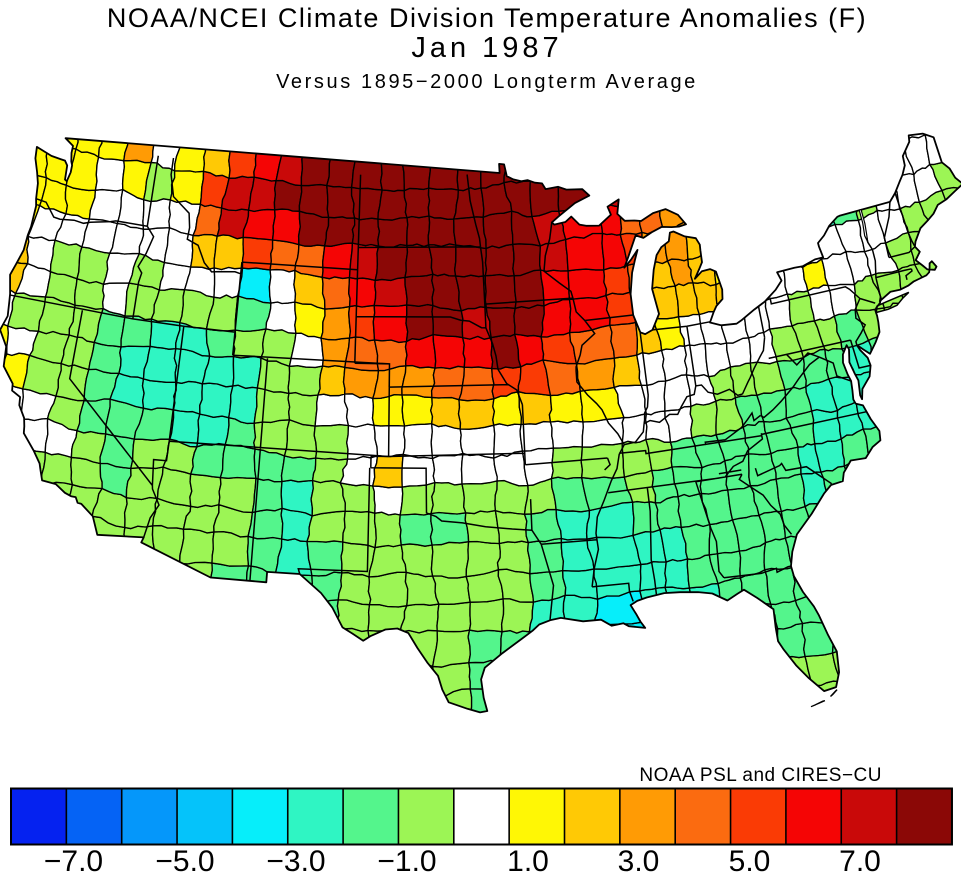  Describe the element at coordinates (295, 860) in the screenshot. I see `svg-text: −3.0` at that location.